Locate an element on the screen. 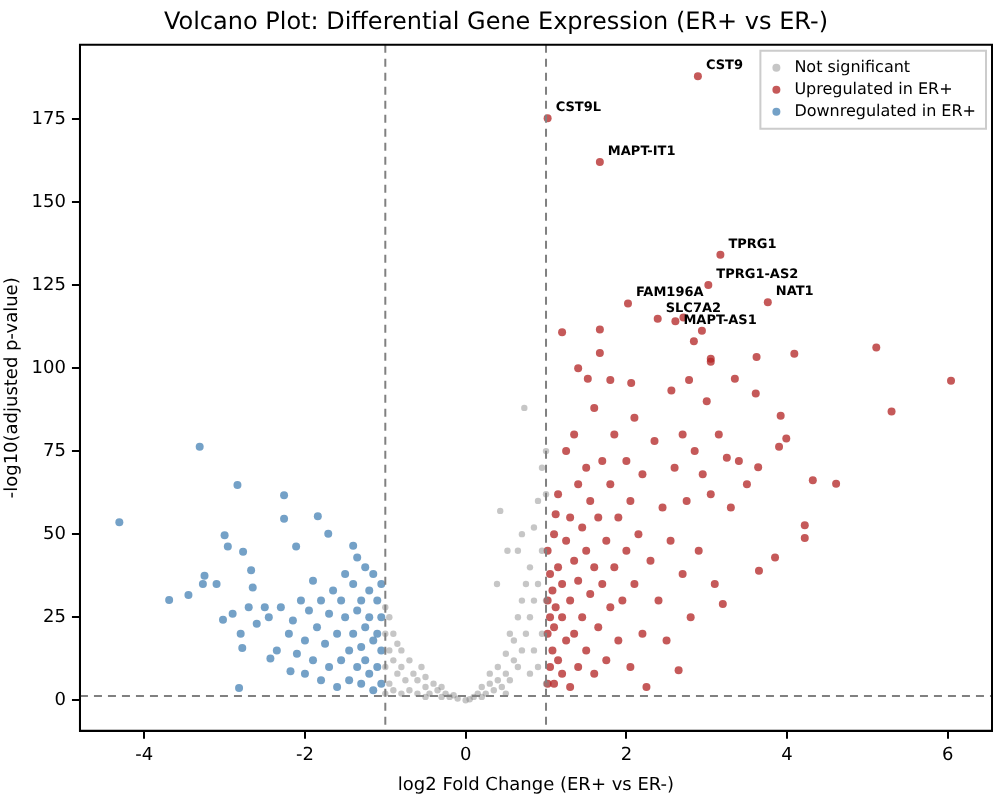 The width and height of the screenshot is (1000, 798). x-tick-label: 4 is located at coordinates (787, 756).